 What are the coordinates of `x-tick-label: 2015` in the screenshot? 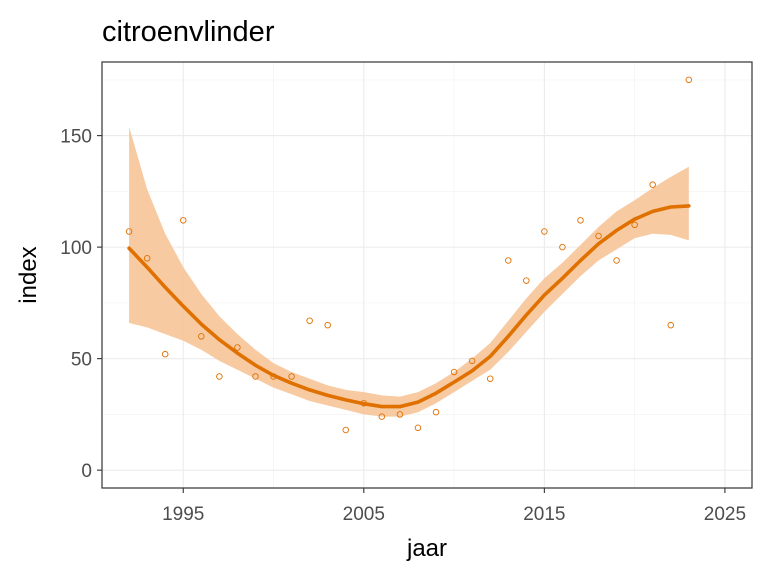 It's located at (544, 514).